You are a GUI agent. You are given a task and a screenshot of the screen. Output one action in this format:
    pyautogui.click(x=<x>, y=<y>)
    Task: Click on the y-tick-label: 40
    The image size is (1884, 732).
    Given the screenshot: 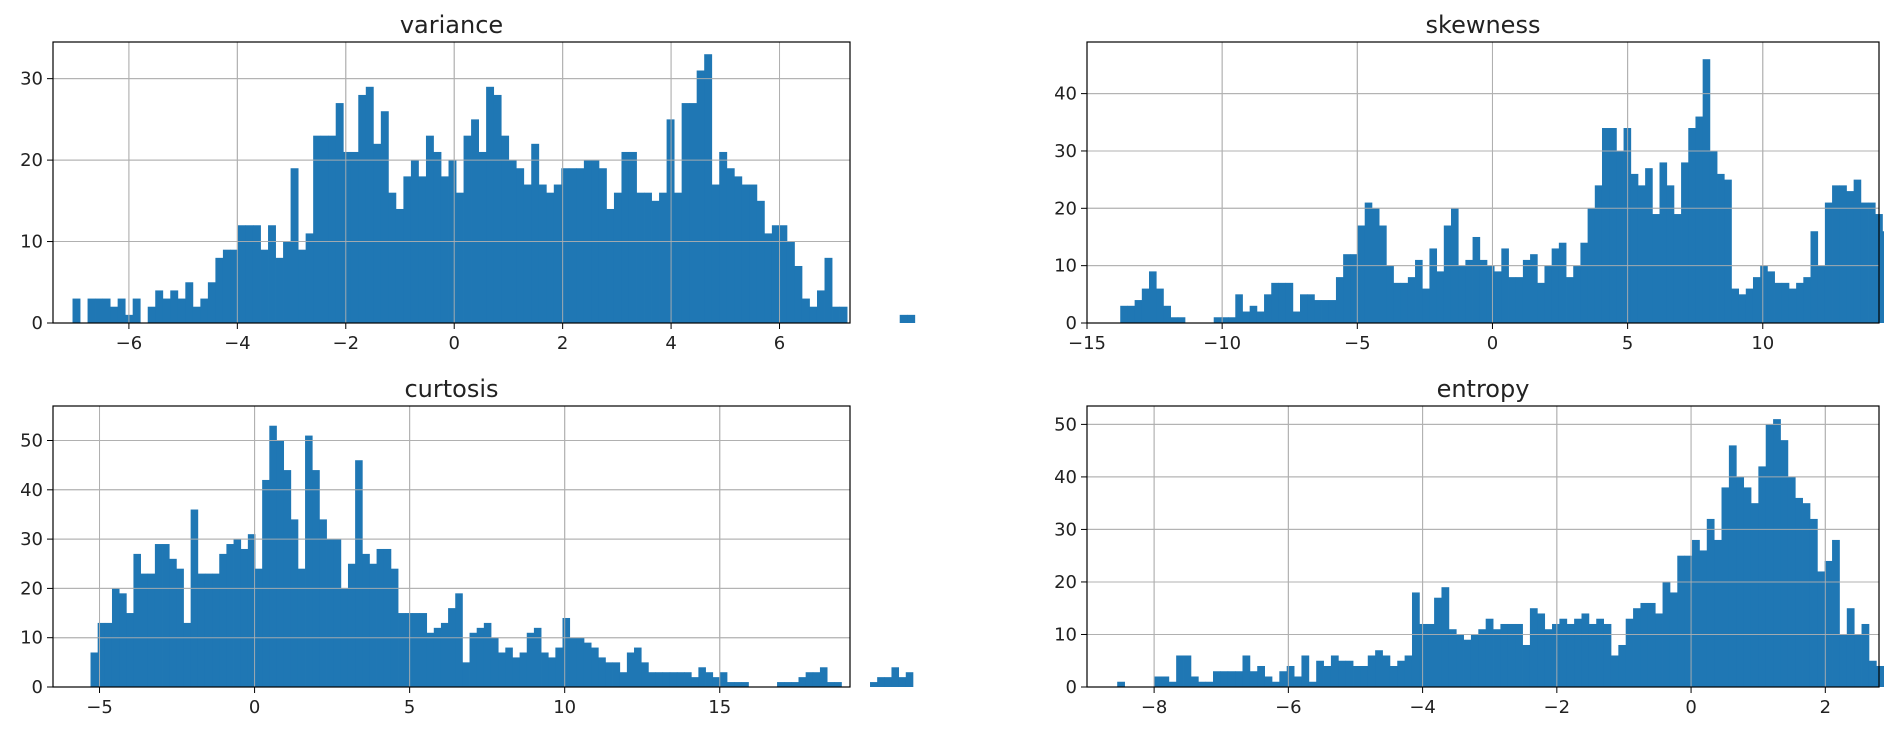 What is the action you would take?
    pyautogui.click(x=1065, y=94)
    